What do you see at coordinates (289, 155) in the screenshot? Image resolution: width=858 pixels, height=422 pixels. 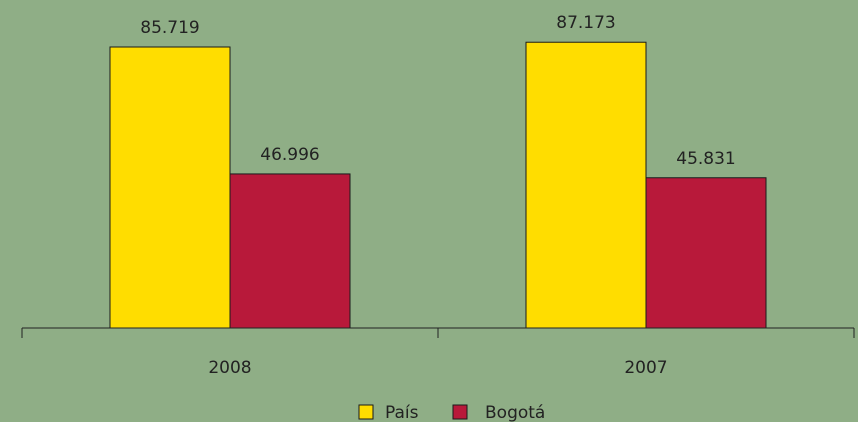 I see `bar-value-label: 46.996` at bounding box center [289, 155].